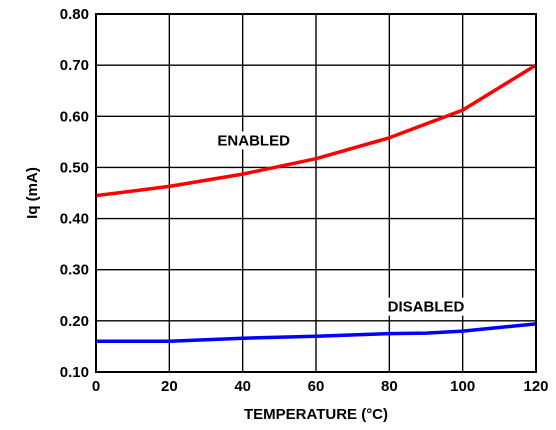 Image resolution: width=556 pixels, height=430 pixels. I want to click on x-axis-ticks: 0 20 40 60 80 100 120, so click(320, 386).